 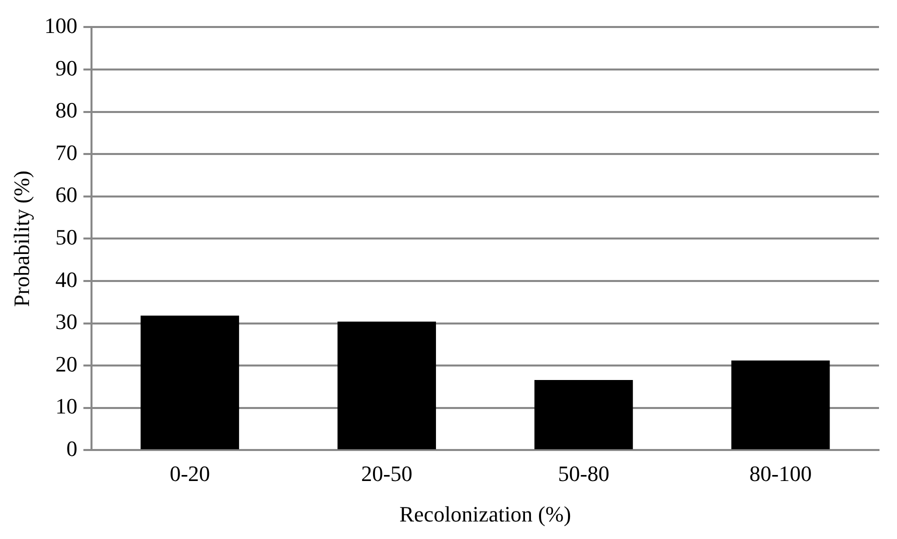 I want to click on y-tick-label: 50, so click(x=66, y=237).